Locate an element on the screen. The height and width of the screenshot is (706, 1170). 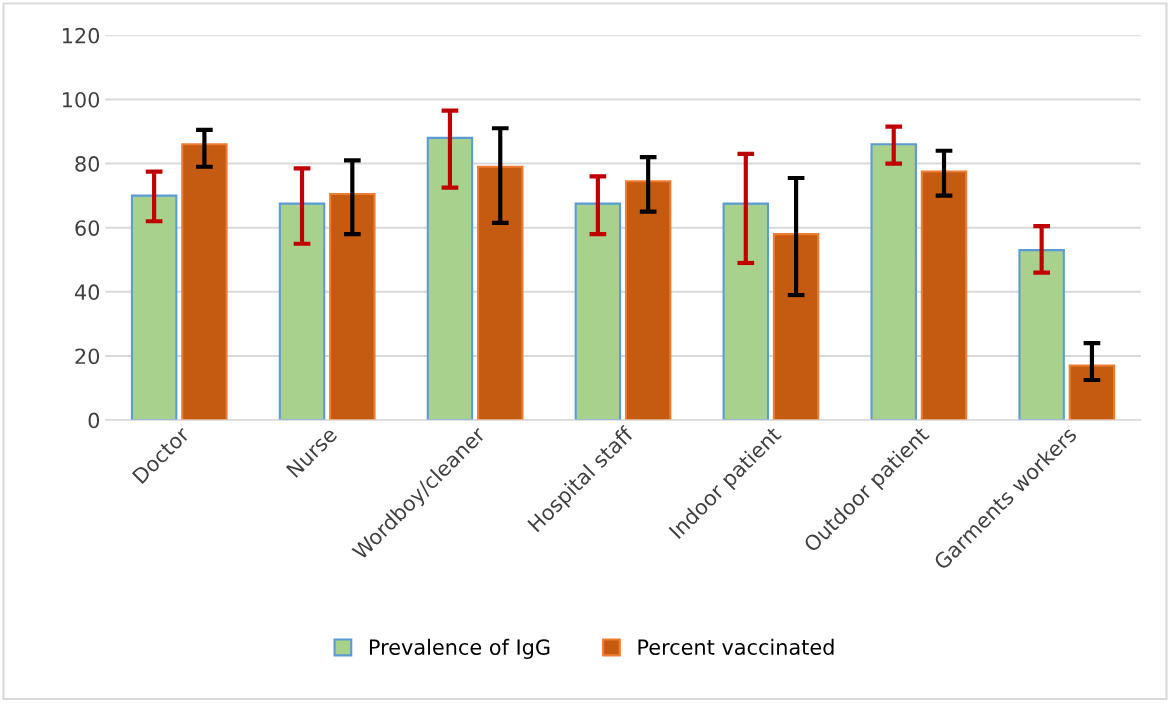
y-tick-label: 80 is located at coordinates (87, 164).